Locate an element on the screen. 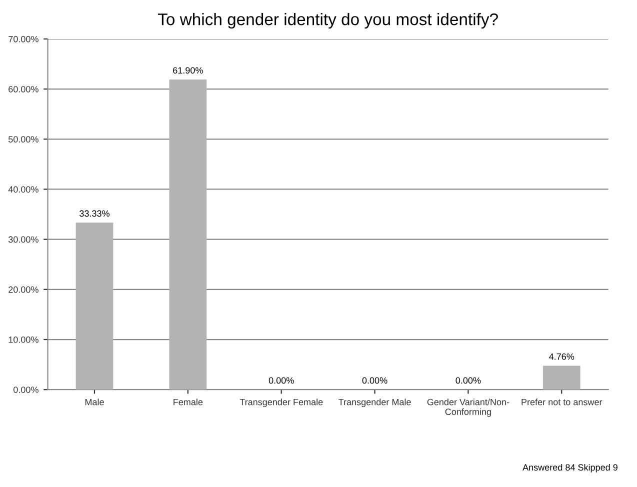  chart-title: To which gender identity do you most identify? is located at coordinates (328, 20).